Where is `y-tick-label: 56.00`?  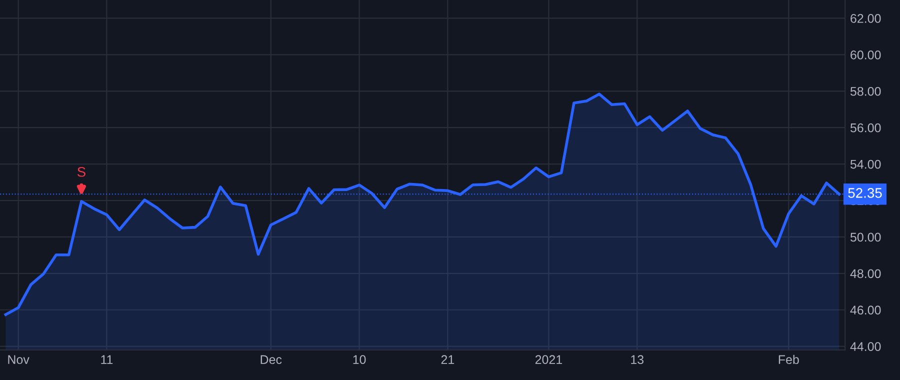
y-tick-label: 56.00 is located at coordinates (865, 127).